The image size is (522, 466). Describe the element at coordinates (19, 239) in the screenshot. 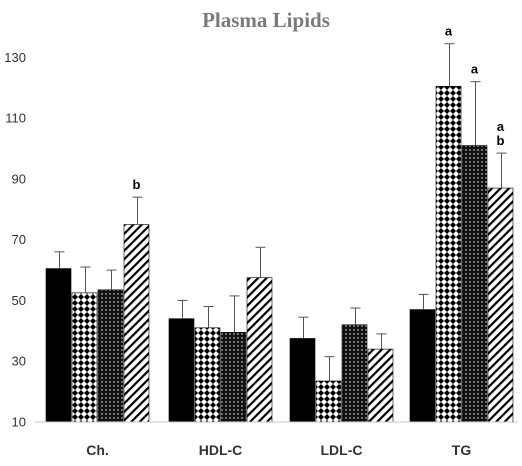

I see `y-tick-label: 70` at that location.